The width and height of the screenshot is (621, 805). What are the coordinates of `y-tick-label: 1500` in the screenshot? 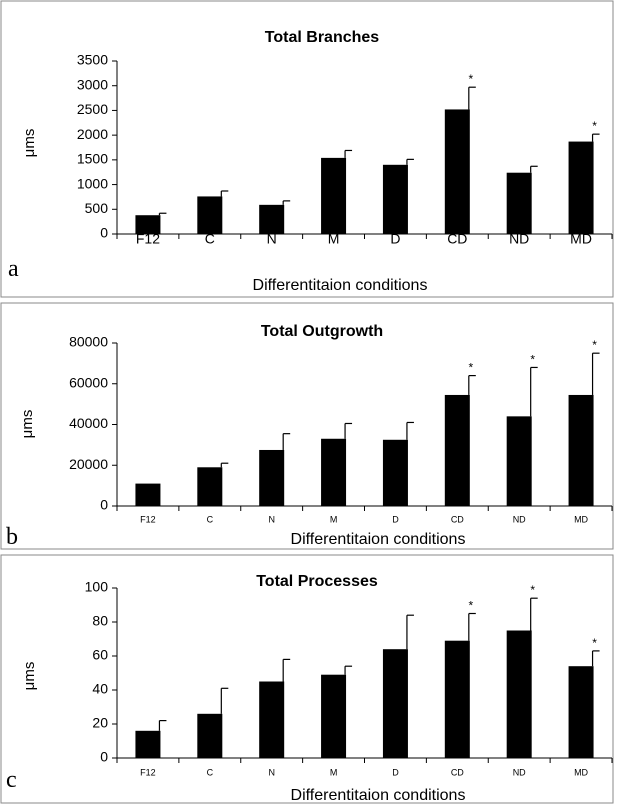 It's located at (92, 159).